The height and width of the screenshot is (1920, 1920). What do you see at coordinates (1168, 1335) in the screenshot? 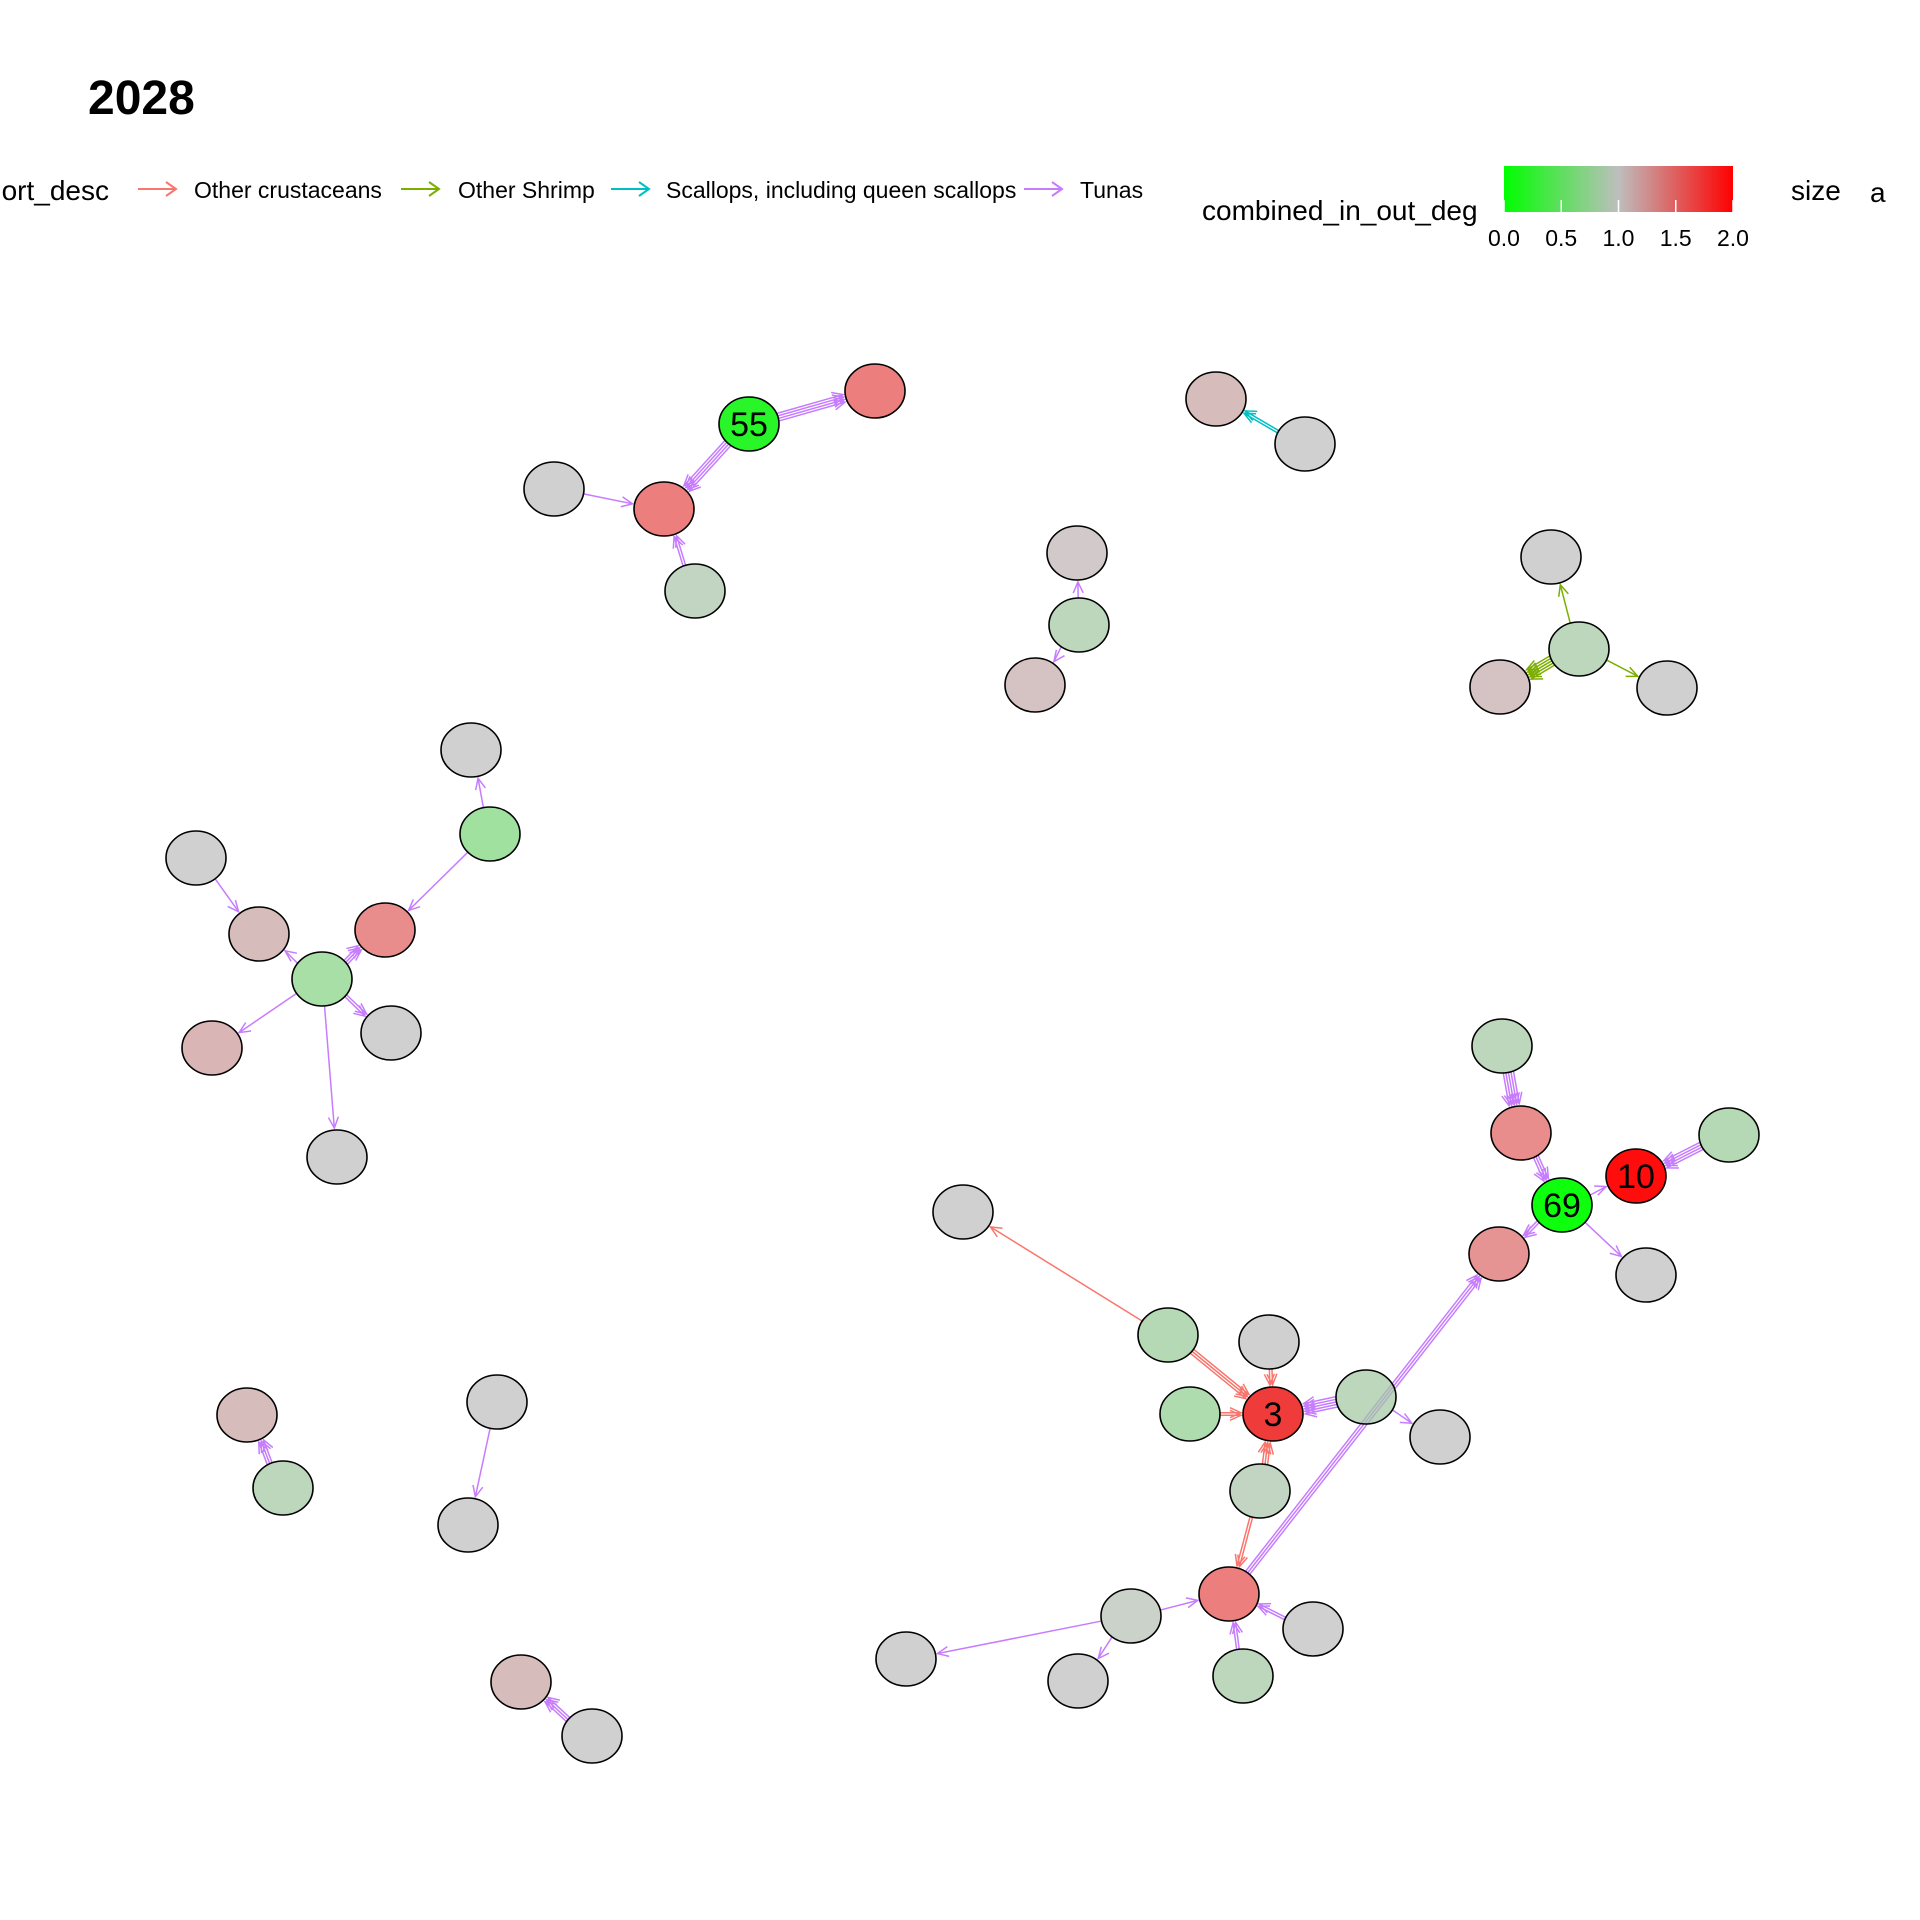
I see `node-g2` at bounding box center [1168, 1335].